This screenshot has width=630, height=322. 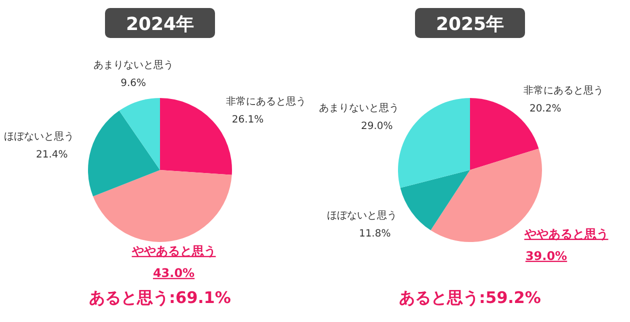 I want to click on text: あると思う:69.1%, so click(x=160, y=297).